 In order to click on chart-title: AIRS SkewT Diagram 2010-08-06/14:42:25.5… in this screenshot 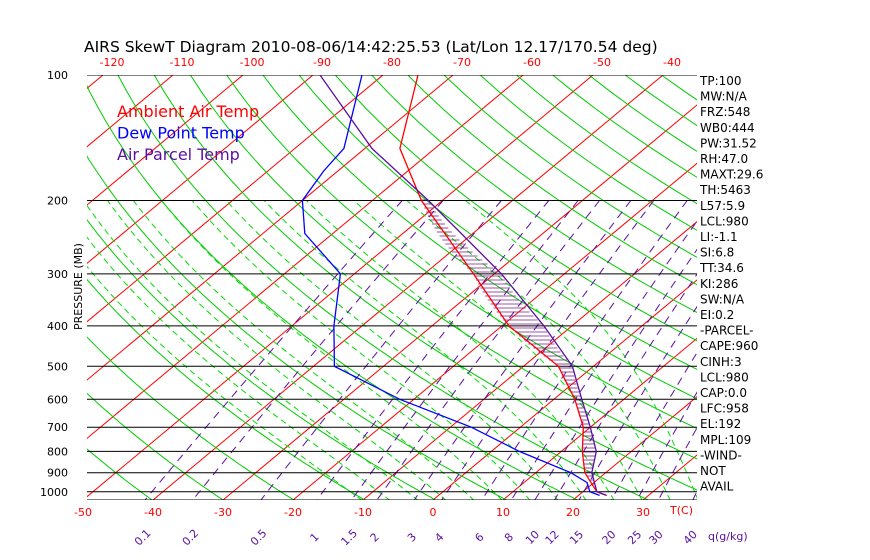, I will do `click(371, 47)`.